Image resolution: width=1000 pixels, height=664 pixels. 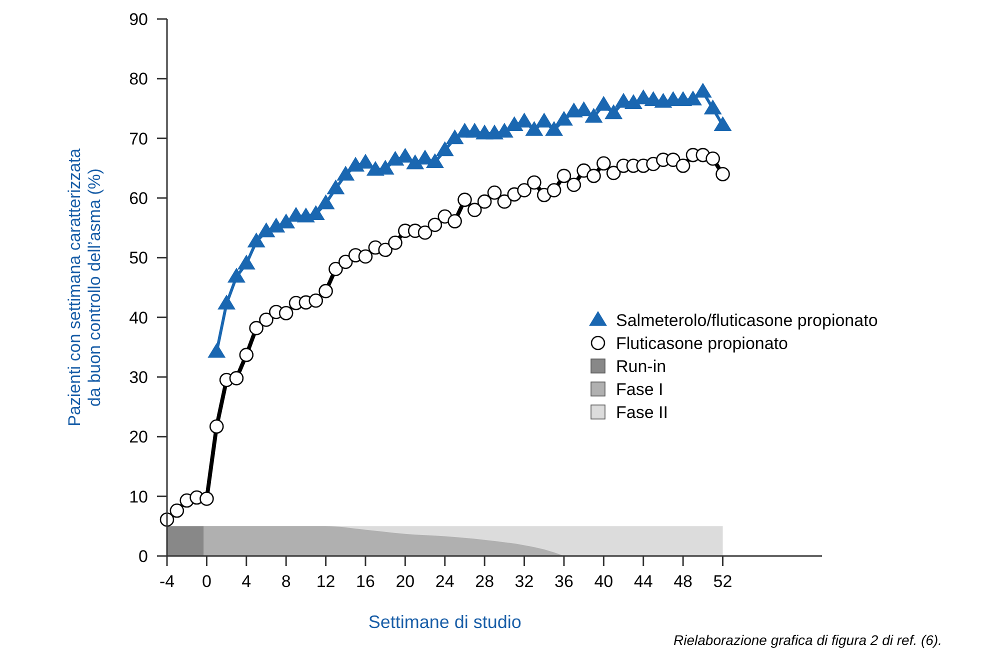 I want to click on x-tick-label: 32, so click(x=524, y=581).